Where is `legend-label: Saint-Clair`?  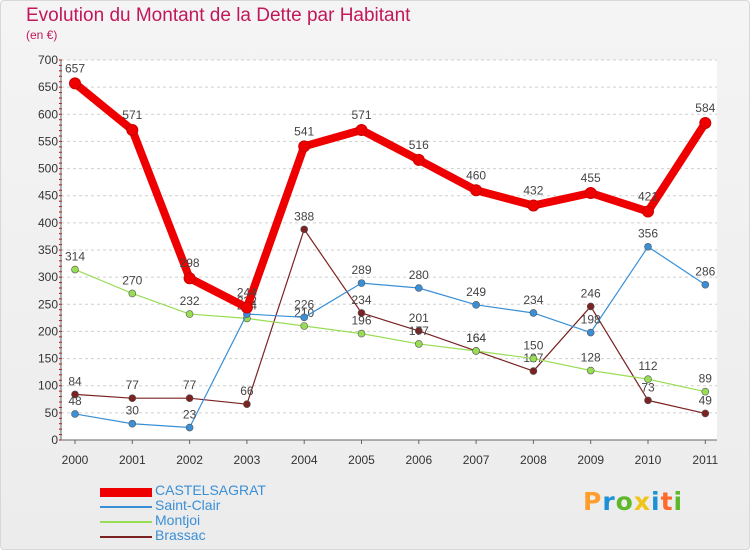
legend-label: Saint-Clair is located at coordinates (188, 505).